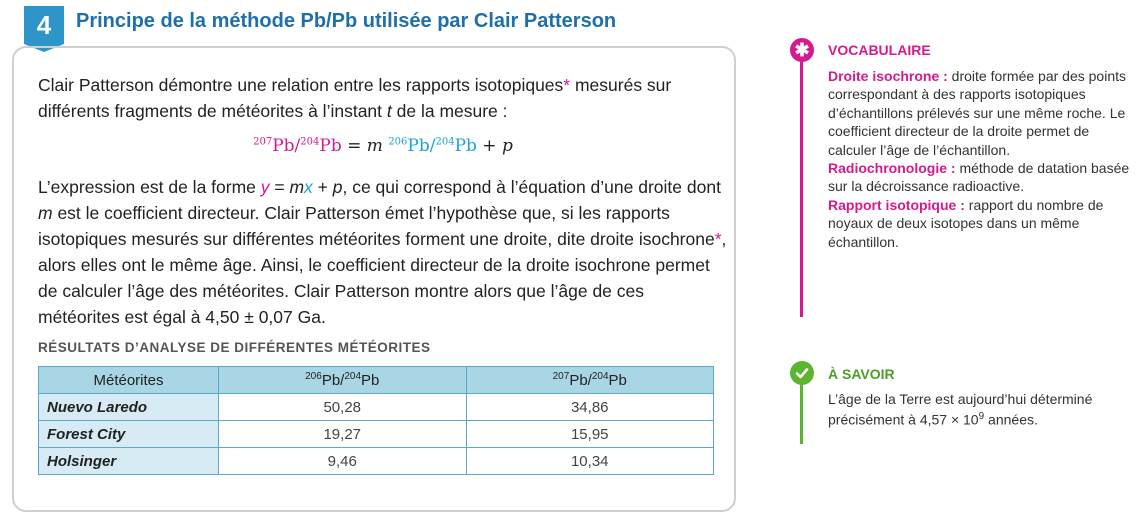  Describe the element at coordinates (310, 142) in the screenshot. I see `formula-sup-204a: 204` at that location.